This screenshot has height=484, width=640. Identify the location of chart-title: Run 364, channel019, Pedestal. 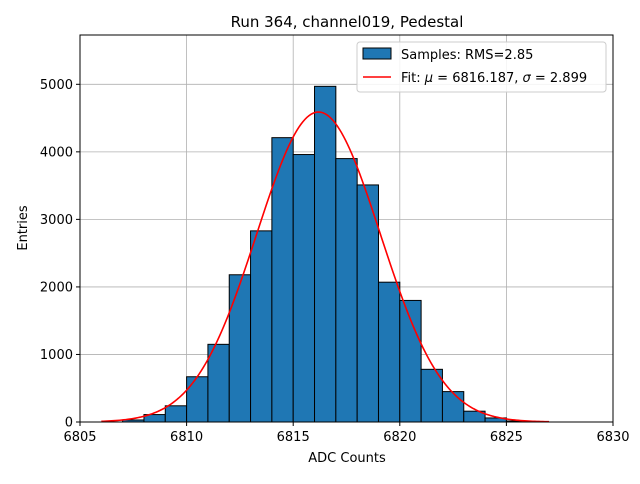
(347, 22).